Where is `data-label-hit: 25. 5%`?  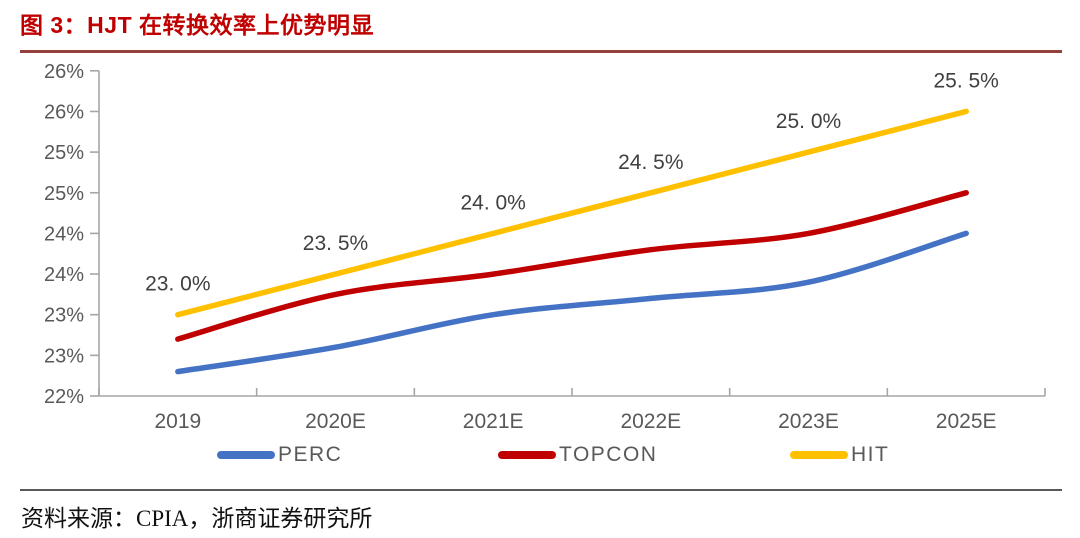
data-label-hit: 25. 5% is located at coordinates (965, 80).